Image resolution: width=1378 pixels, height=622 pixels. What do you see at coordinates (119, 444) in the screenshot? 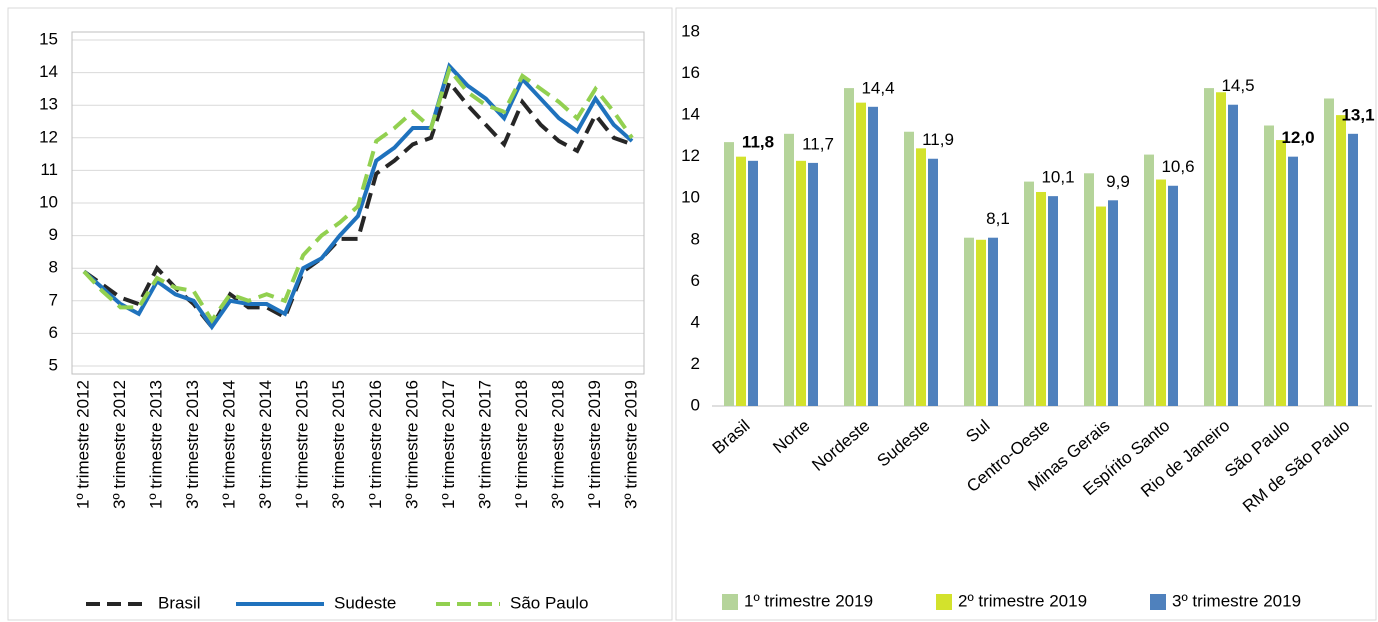
I see `x-tick-label: 3º trimestre 2012` at bounding box center [119, 444].